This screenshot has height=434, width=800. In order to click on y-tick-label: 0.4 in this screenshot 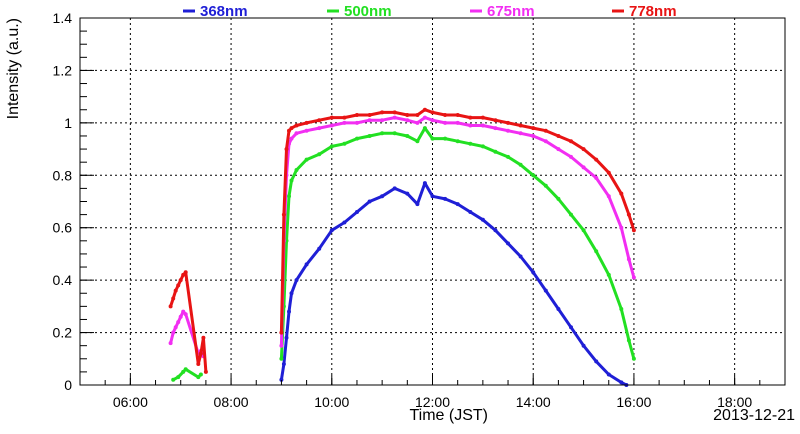, I will do `click(63, 280)`.